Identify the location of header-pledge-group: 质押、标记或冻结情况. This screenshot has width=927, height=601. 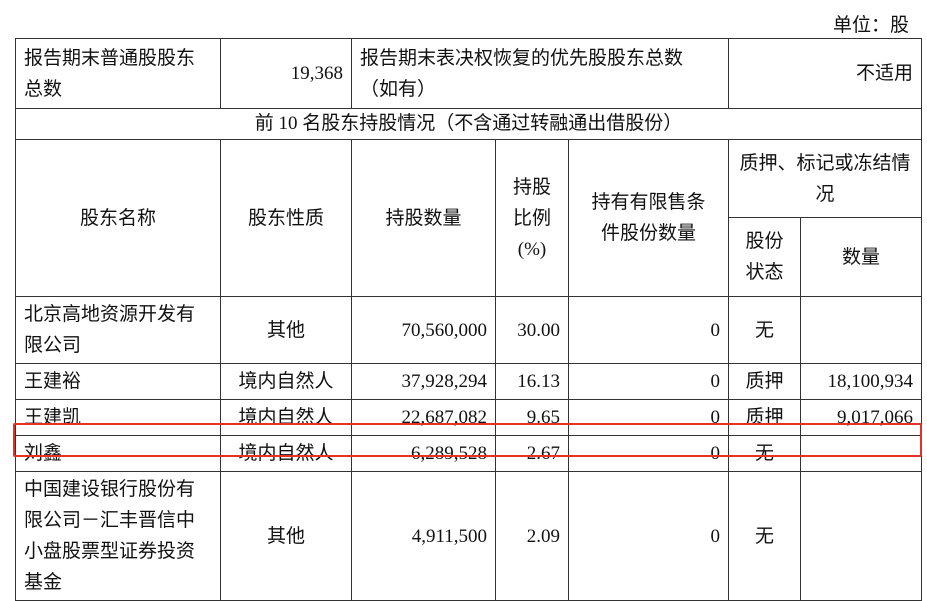
(825, 178).